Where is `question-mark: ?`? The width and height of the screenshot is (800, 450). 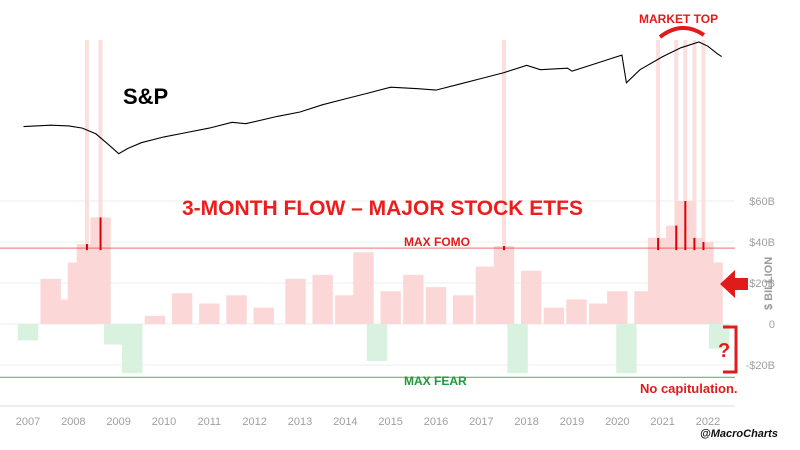
question-mark: ? is located at coordinates (724, 351).